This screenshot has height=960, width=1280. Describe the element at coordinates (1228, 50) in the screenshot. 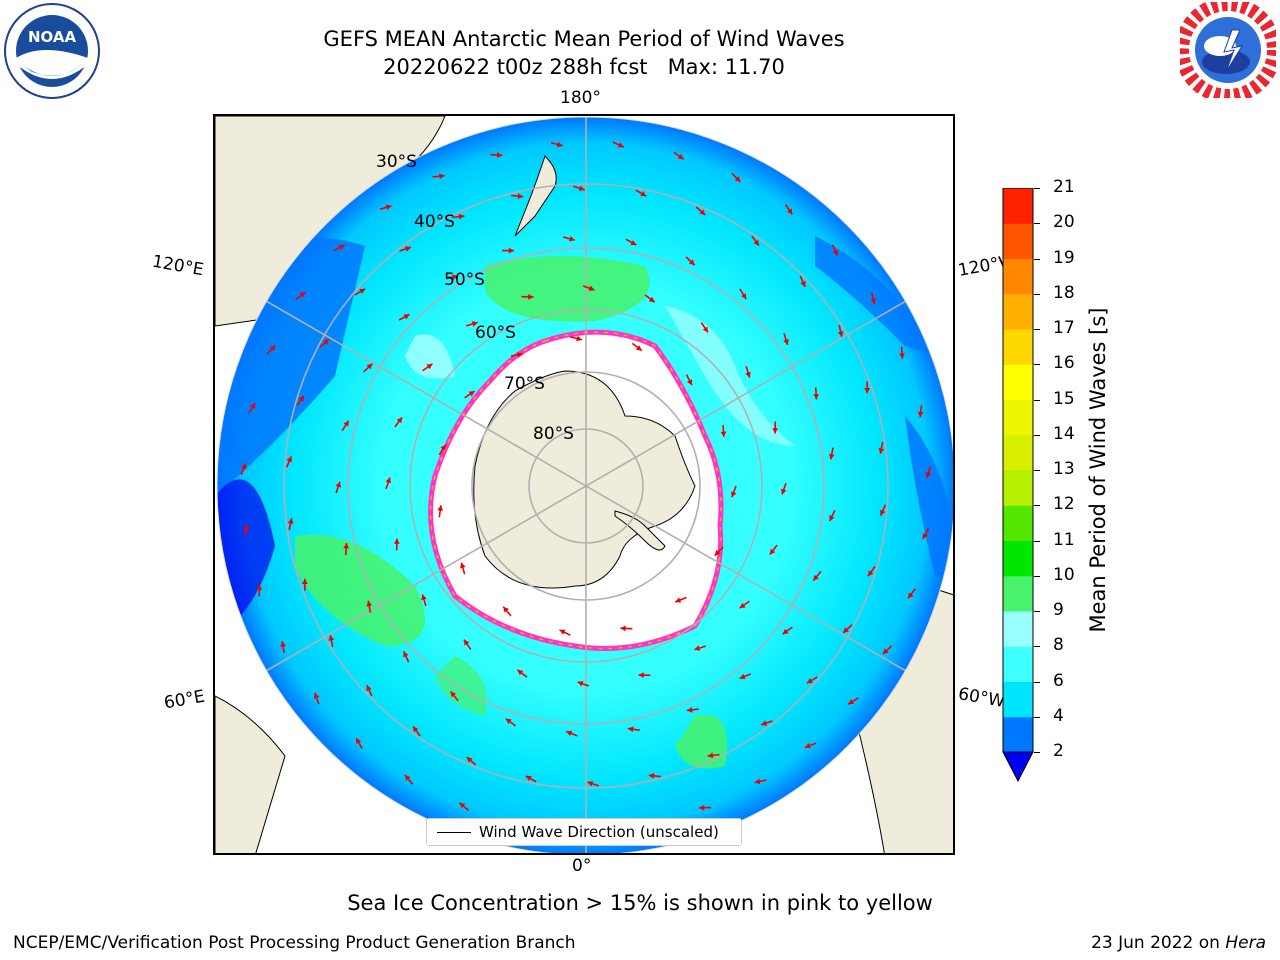

I see `nws-logo` at that location.